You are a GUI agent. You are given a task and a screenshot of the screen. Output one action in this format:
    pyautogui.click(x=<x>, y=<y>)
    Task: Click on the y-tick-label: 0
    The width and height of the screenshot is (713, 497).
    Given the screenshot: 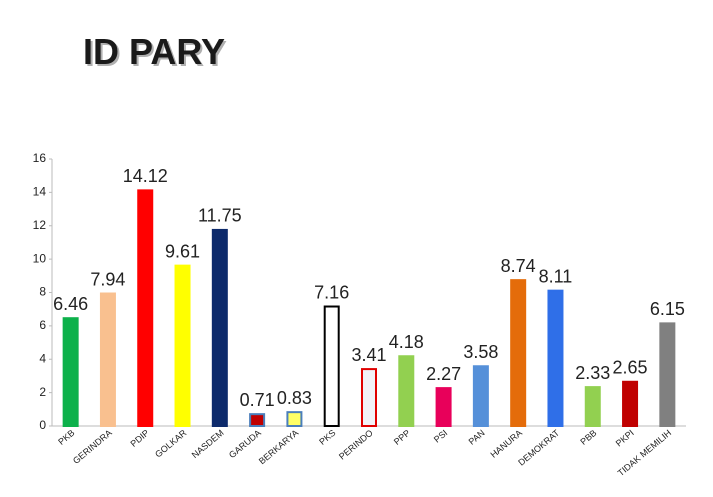 What is the action you would take?
    pyautogui.click(x=42, y=425)
    